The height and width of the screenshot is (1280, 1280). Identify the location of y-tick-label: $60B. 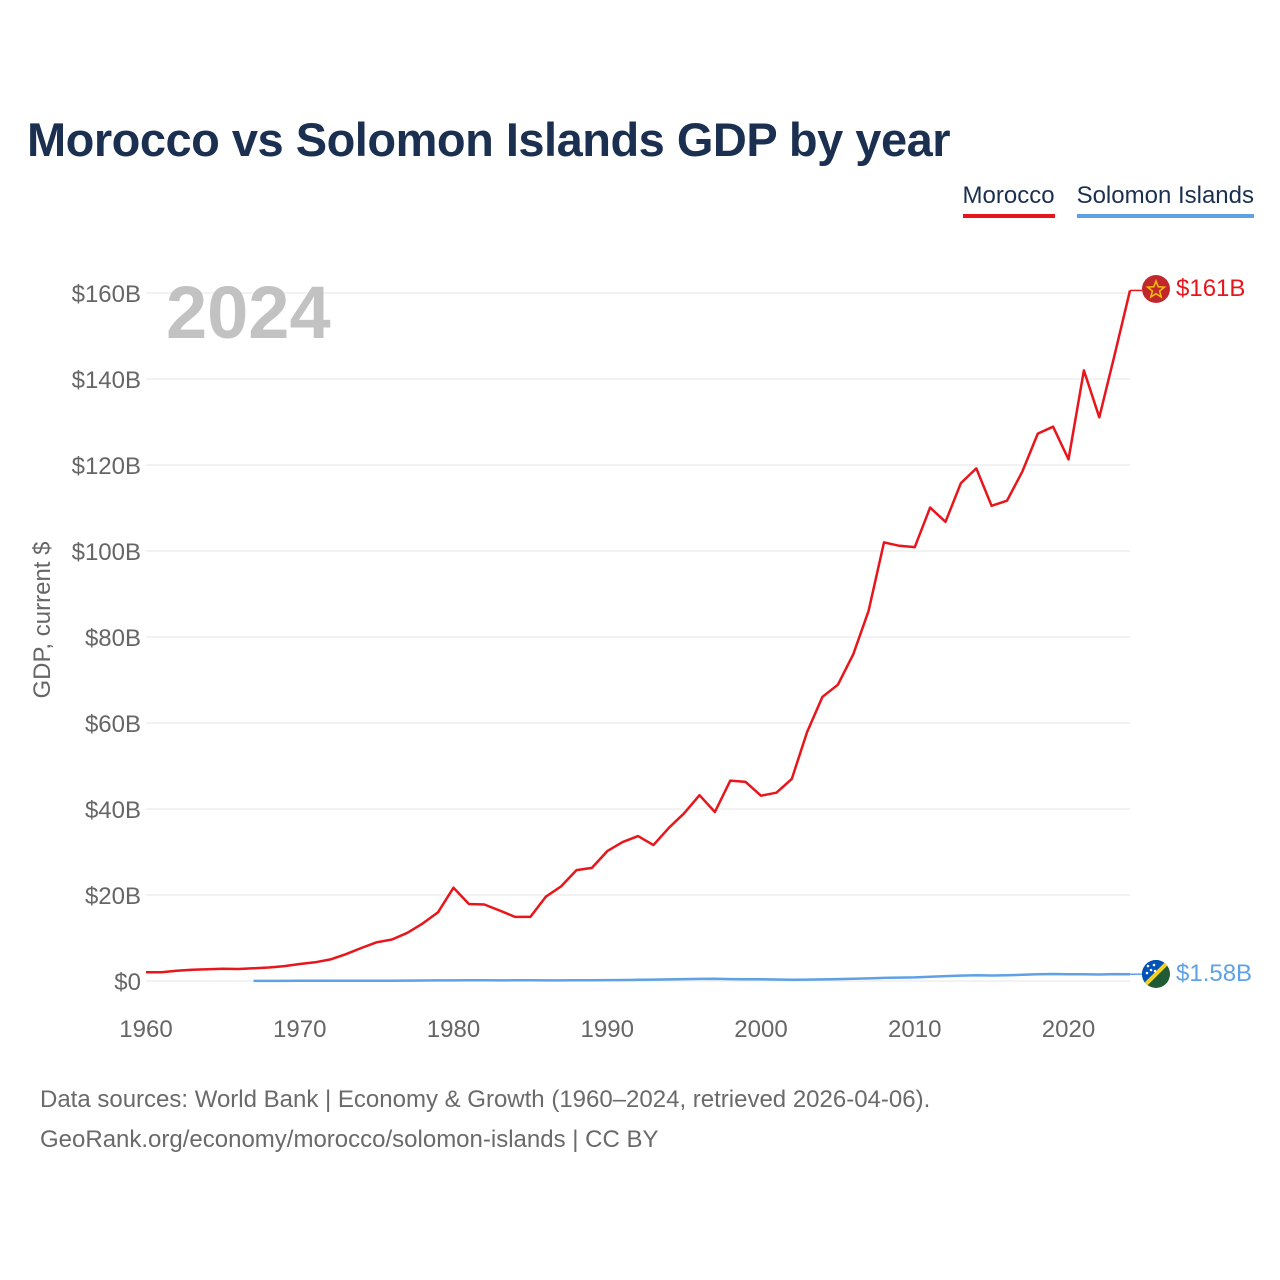
(113, 724).